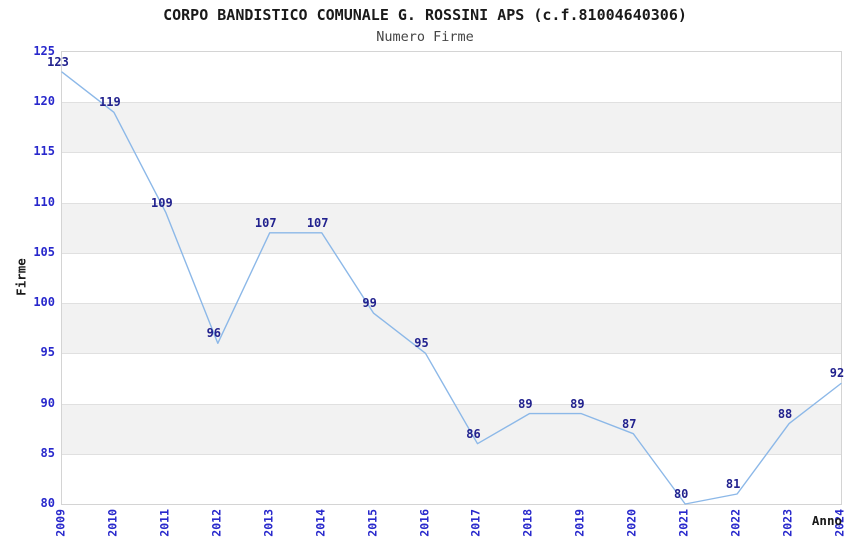 Image resolution: width=850 pixels, height=550 pixels. Describe the element at coordinates (58, 62) in the screenshot. I see `data-label: 123` at that location.